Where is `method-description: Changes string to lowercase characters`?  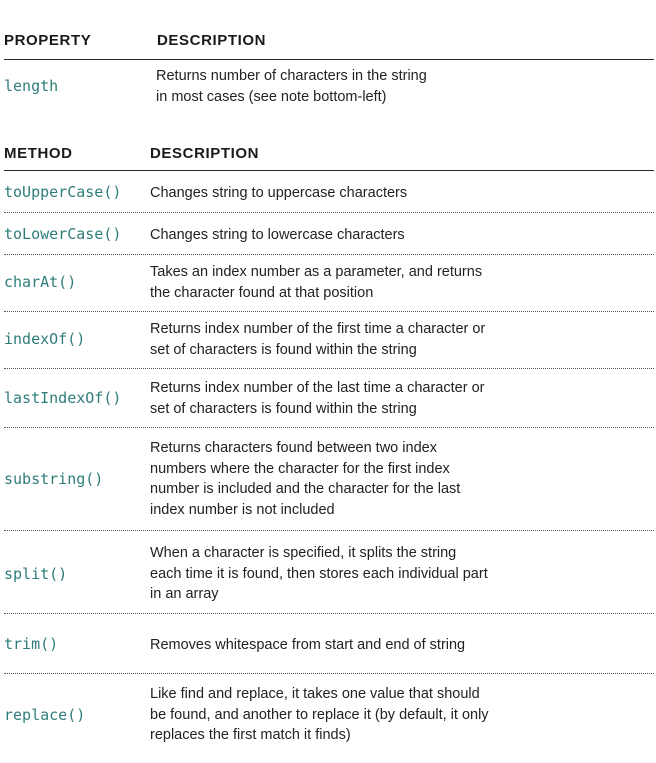 method-description: Changes string to lowercase characters is located at coordinates (277, 235).